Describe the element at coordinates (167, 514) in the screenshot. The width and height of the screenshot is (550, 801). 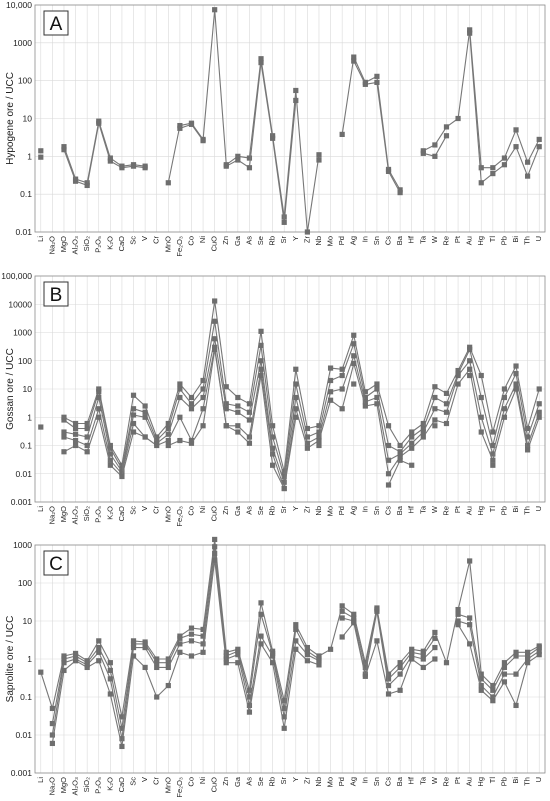
I see `x-tick-label: MnO` at that location.